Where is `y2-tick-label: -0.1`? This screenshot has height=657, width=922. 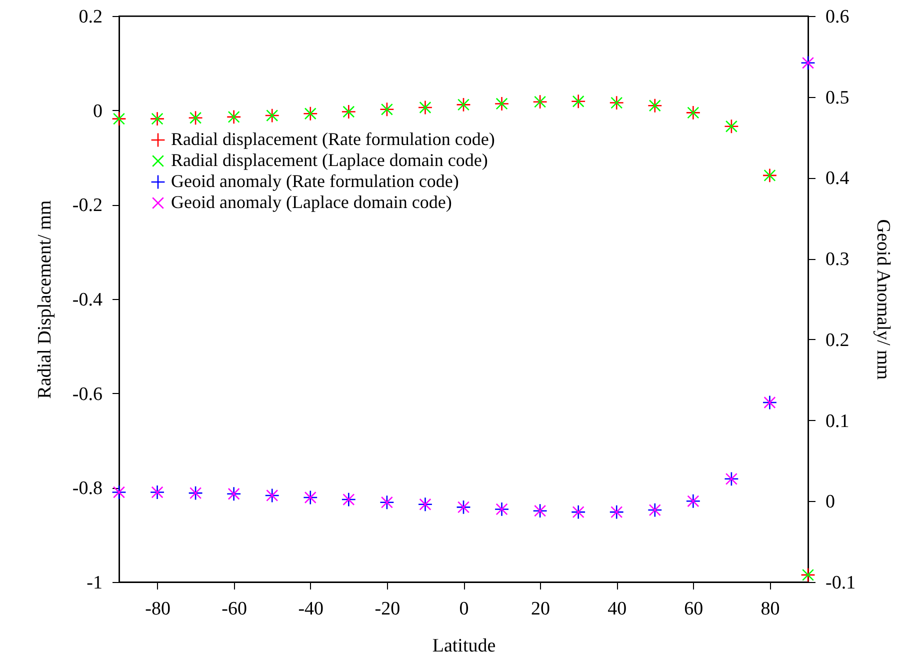 y2-tick-label: -0.1 is located at coordinates (841, 583).